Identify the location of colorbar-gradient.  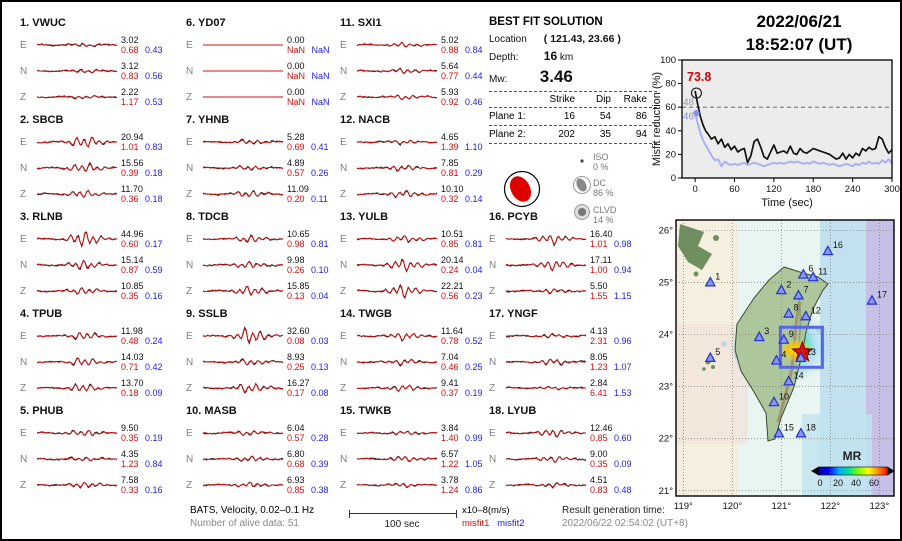
(853, 471).